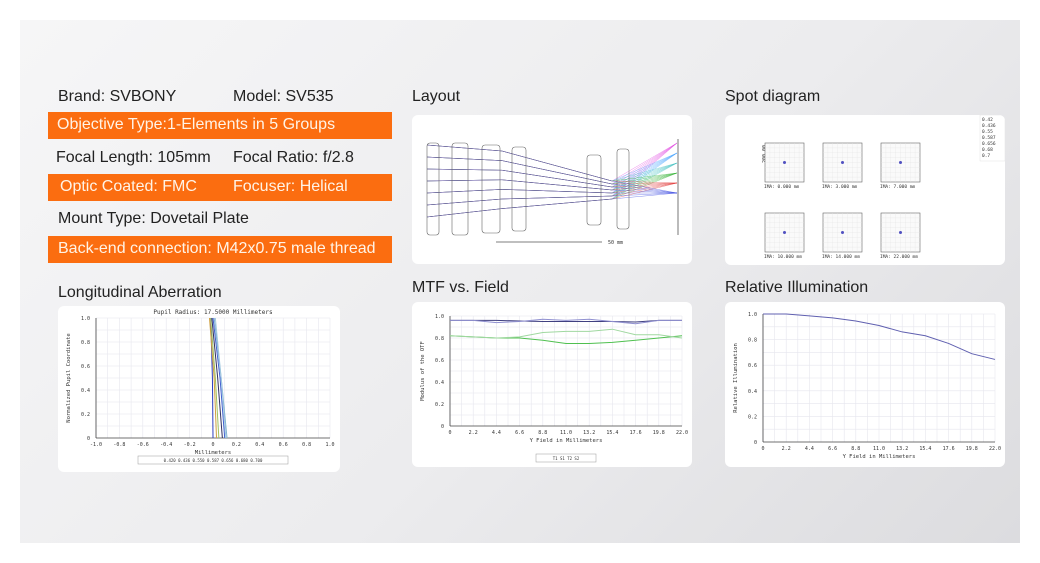  I want to click on series-line-0.656, so click(219, 378).